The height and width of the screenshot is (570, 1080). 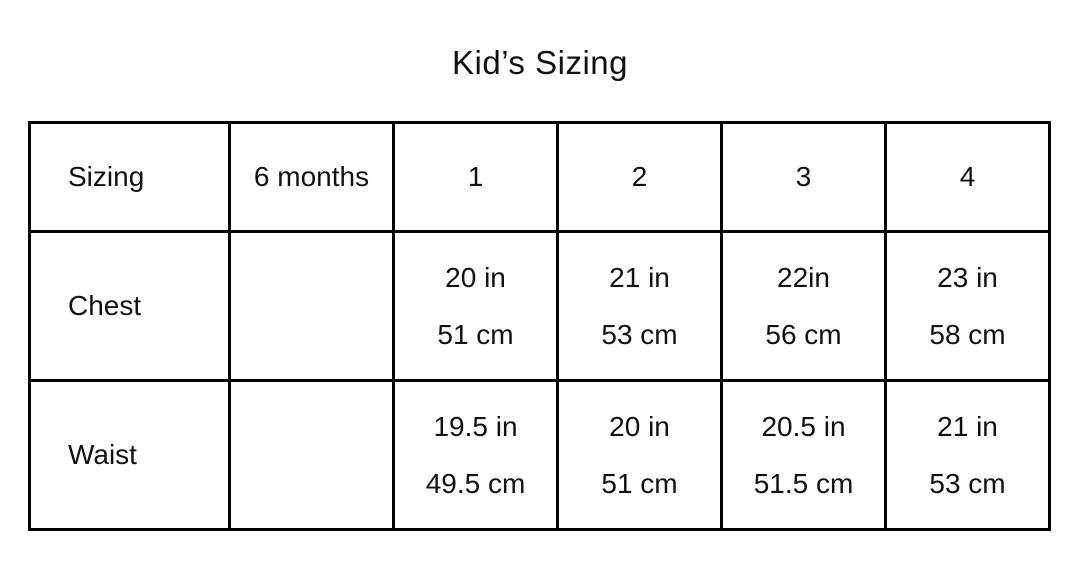 What do you see at coordinates (967, 334) in the screenshot?
I see `value-centimeters: 58 cm` at bounding box center [967, 334].